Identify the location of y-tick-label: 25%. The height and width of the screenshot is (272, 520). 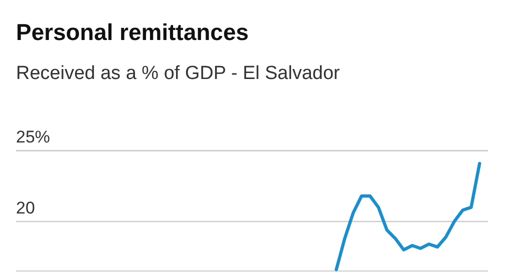
(33, 137).